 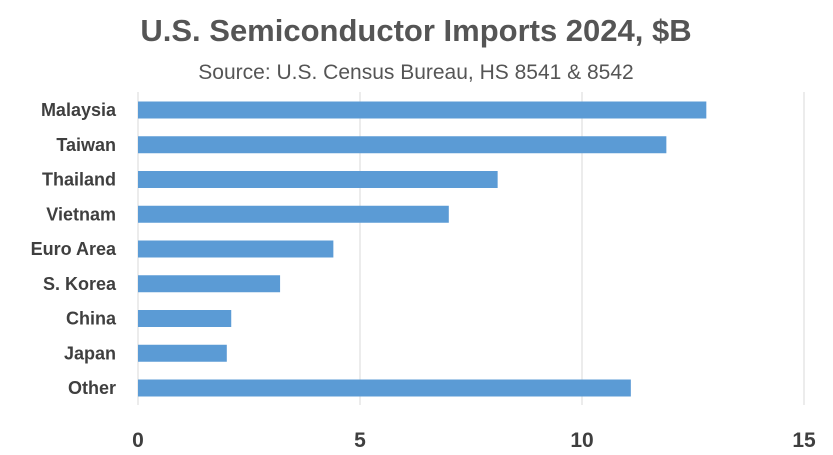 What do you see at coordinates (79, 110) in the screenshot?
I see `category-label: Malaysia` at bounding box center [79, 110].